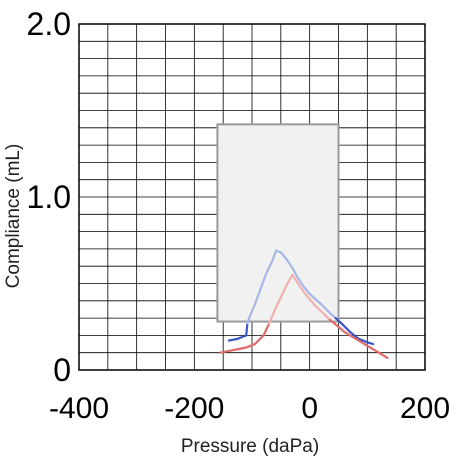 This screenshot has height=464, width=474. I want to click on normal-region-box, so click(278, 223).